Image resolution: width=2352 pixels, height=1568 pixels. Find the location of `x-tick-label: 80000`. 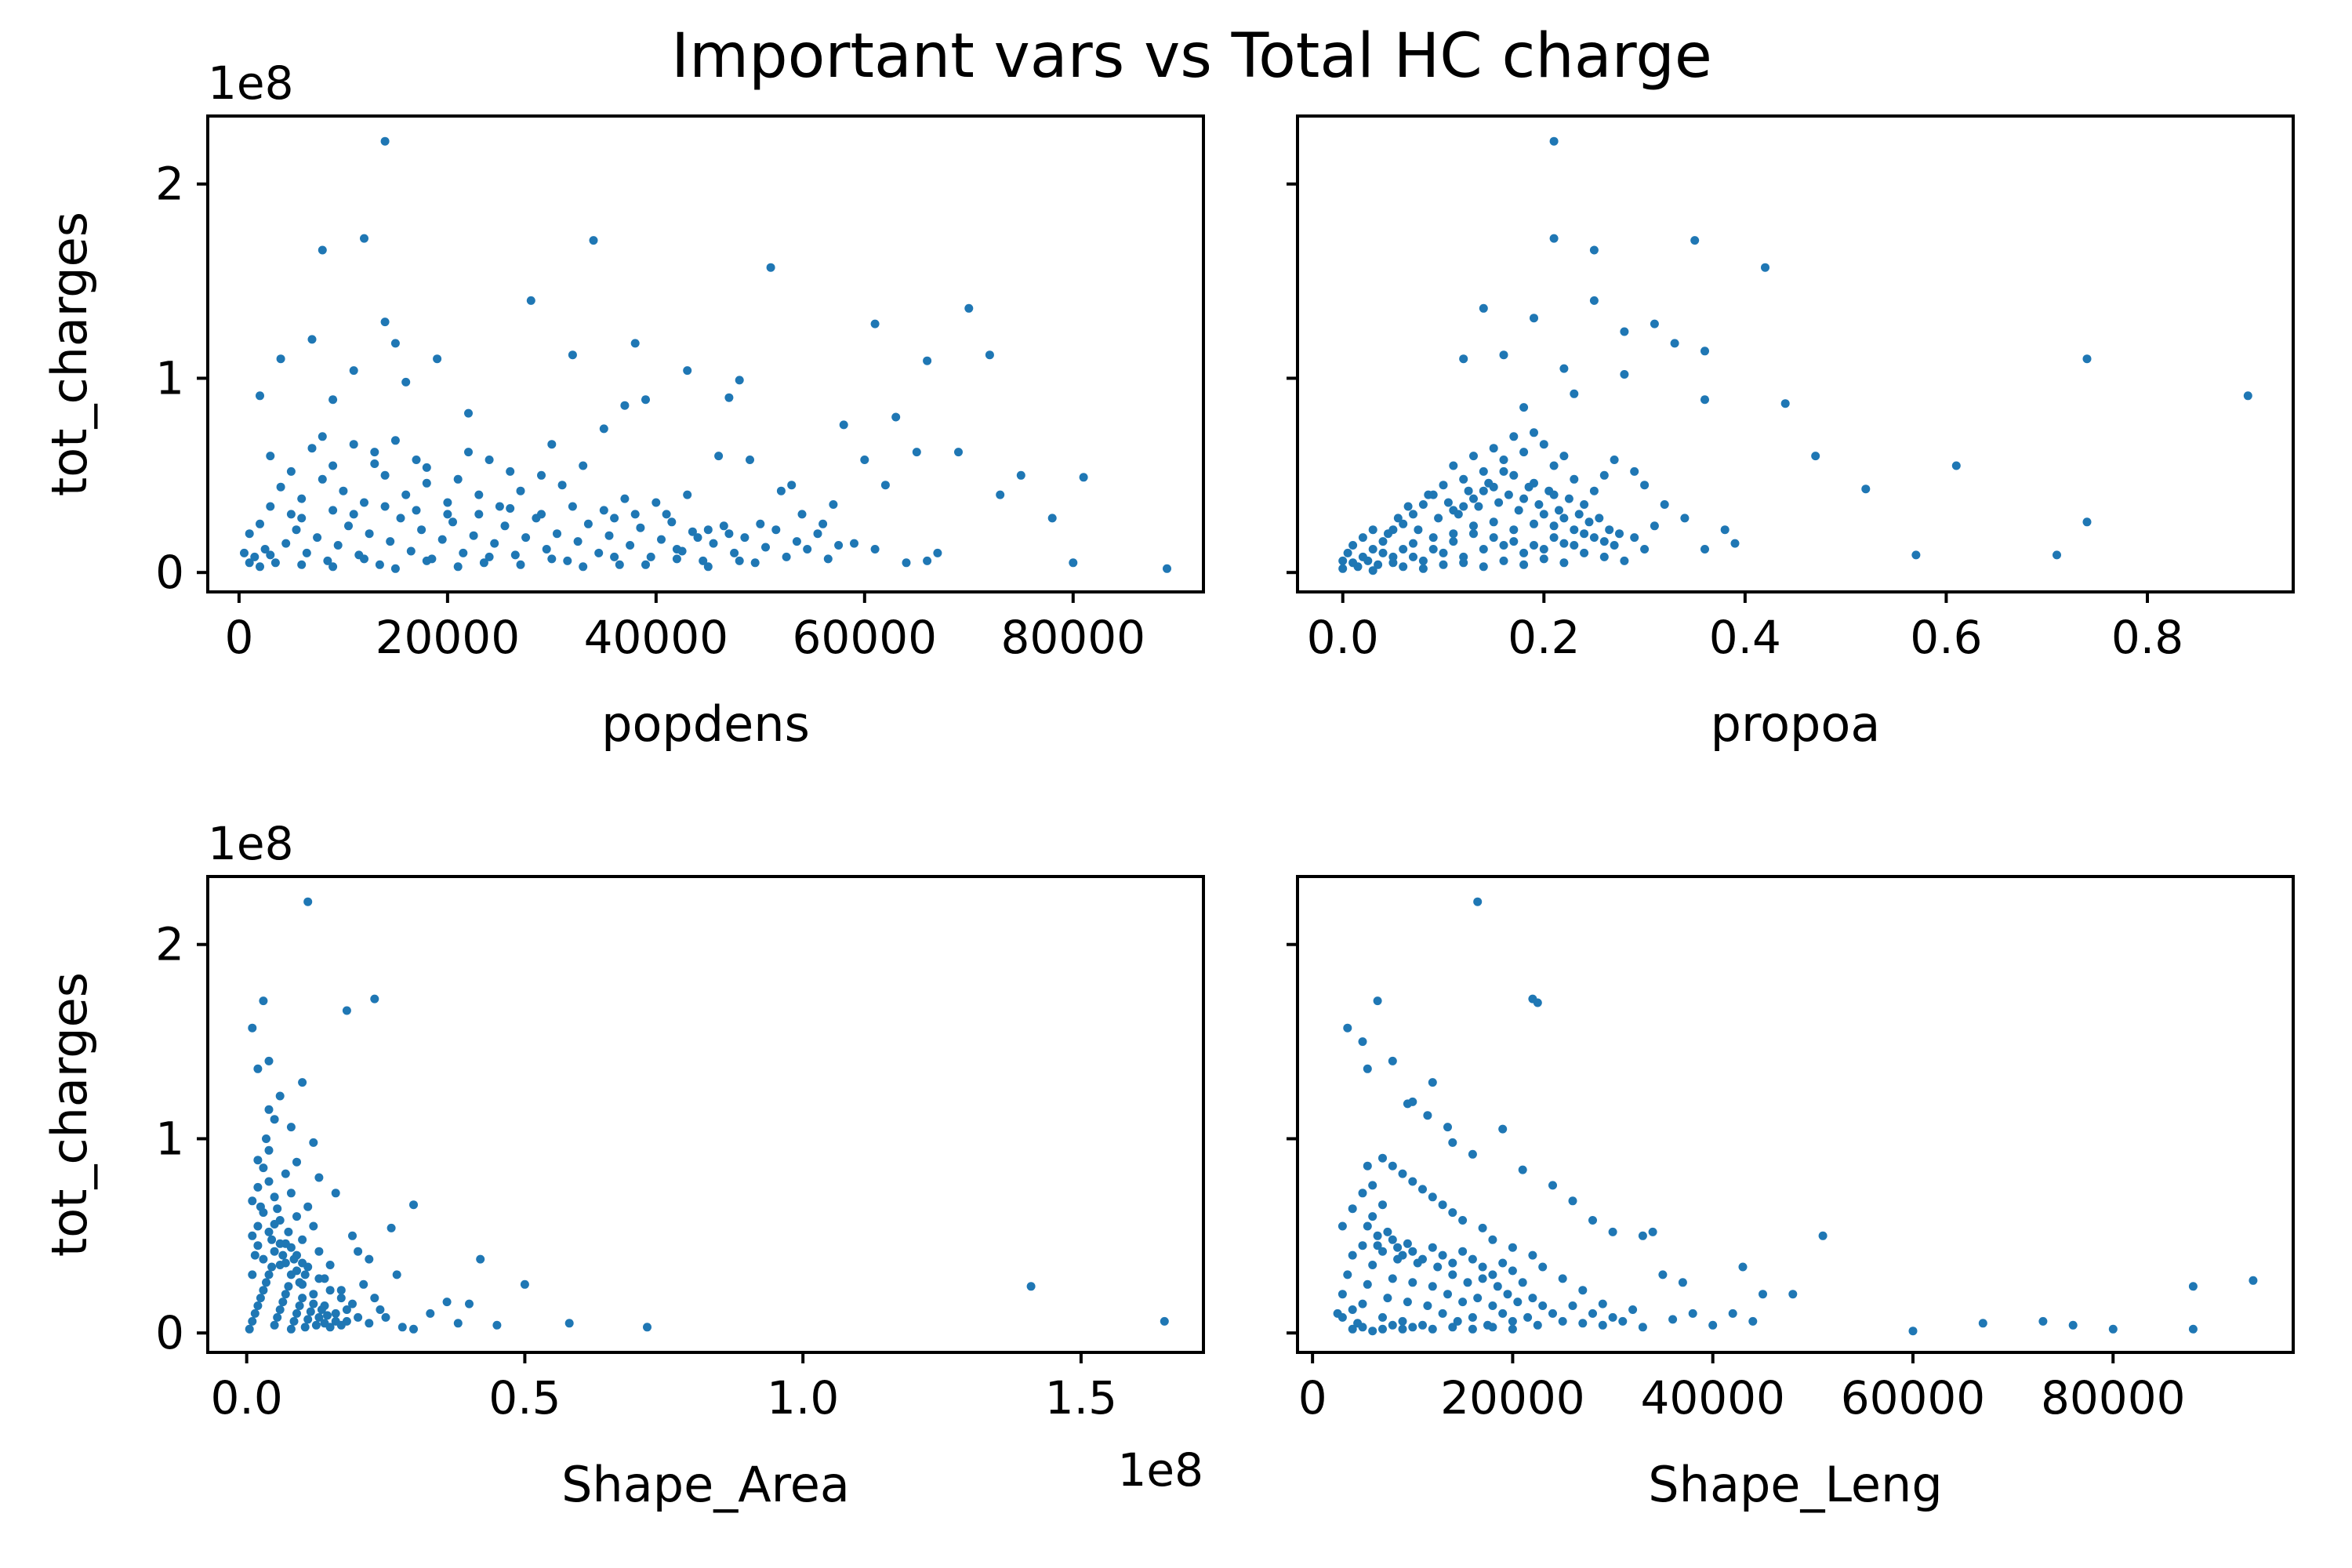

x-tick-label: 80000 is located at coordinates (1073, 637).